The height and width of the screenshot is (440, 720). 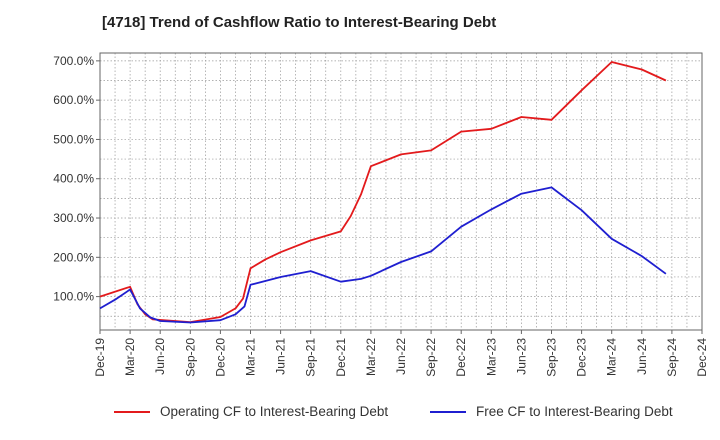 What do you see at coordinates (431, 357) in the screenshot?
I see `x-tick-label: Sep-22` at bounding box center [431, 357].